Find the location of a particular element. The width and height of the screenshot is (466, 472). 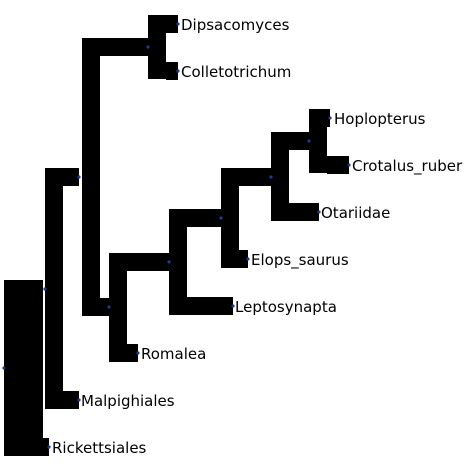

node-dip-col is located at coordinates (148, 47).